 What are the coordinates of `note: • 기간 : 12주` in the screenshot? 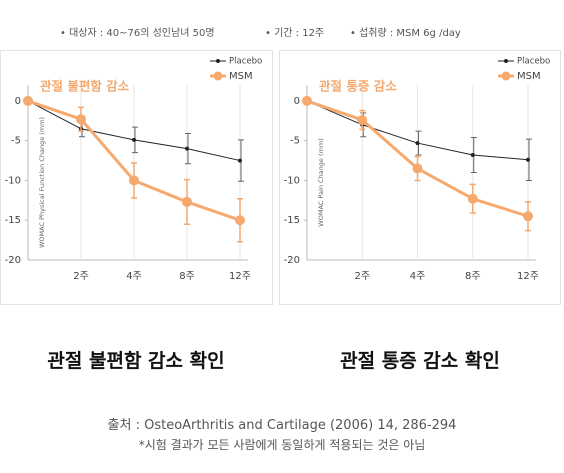 It's located at (295, 33).